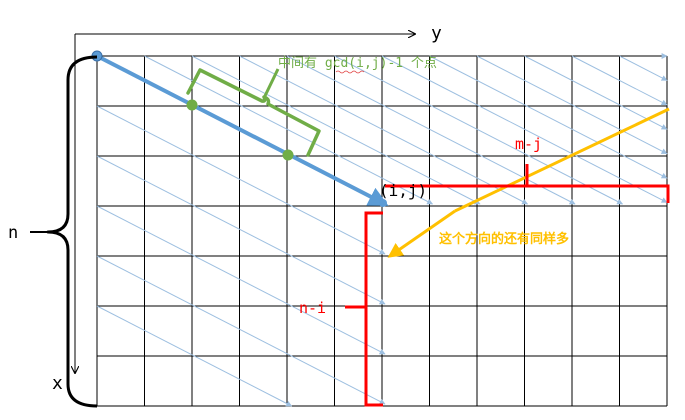 The height and width of the screenshot is (420, 685). I want to click on n-minus-i-label: n-i, so click(312, 308).